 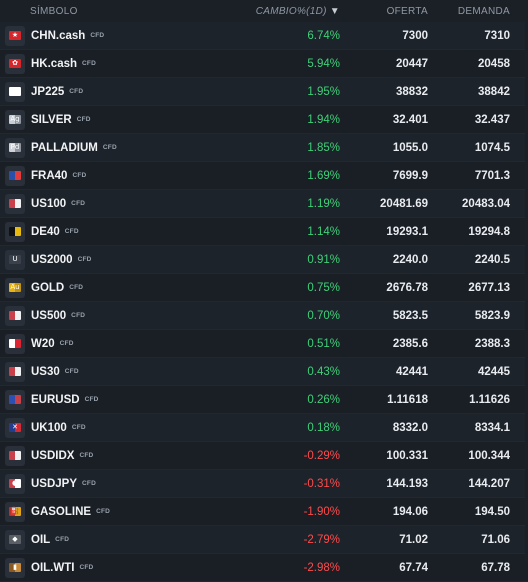 I want to click on bid-cell: 1.11618, so click(x=407, y=399).